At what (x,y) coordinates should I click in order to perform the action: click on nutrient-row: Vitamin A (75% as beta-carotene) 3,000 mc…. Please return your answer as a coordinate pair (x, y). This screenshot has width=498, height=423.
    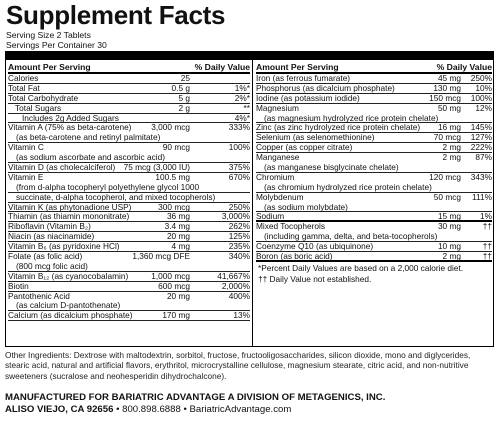
    Looking at the image, I should click on (129, 128).